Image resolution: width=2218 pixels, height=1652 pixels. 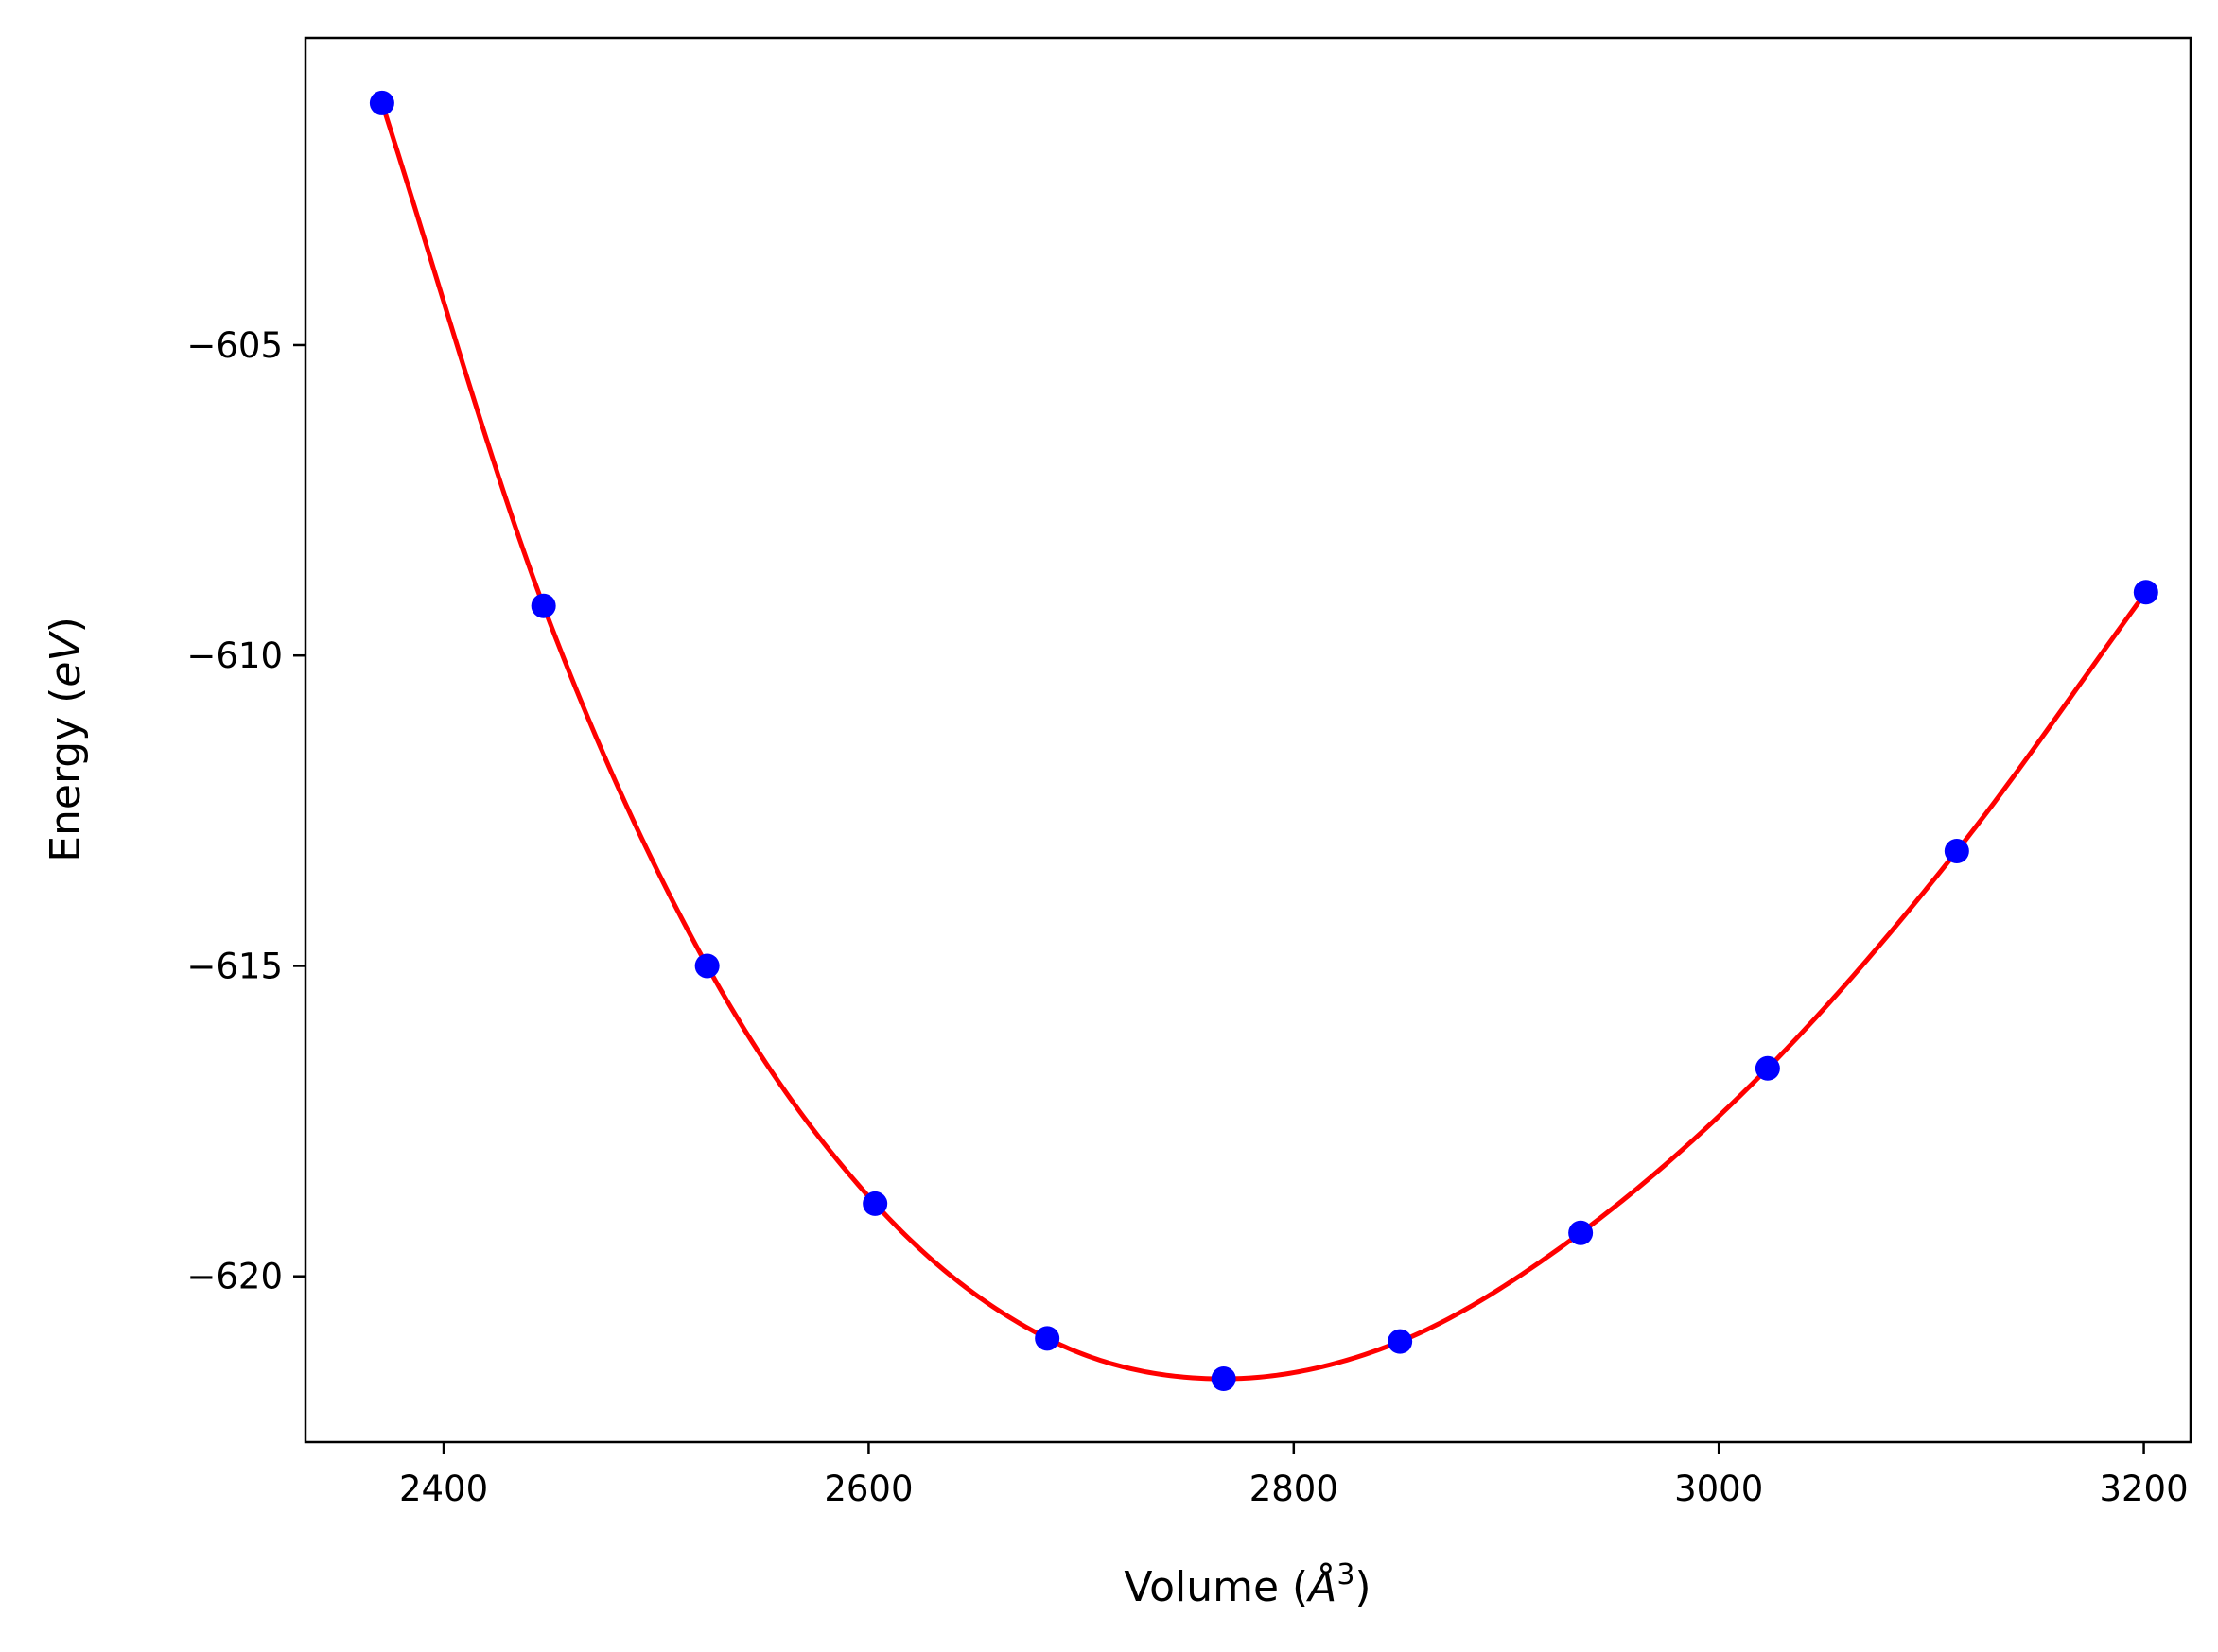 I want to click on x-axis-label: Volume (Å3), so click(x=1247, y=1585).